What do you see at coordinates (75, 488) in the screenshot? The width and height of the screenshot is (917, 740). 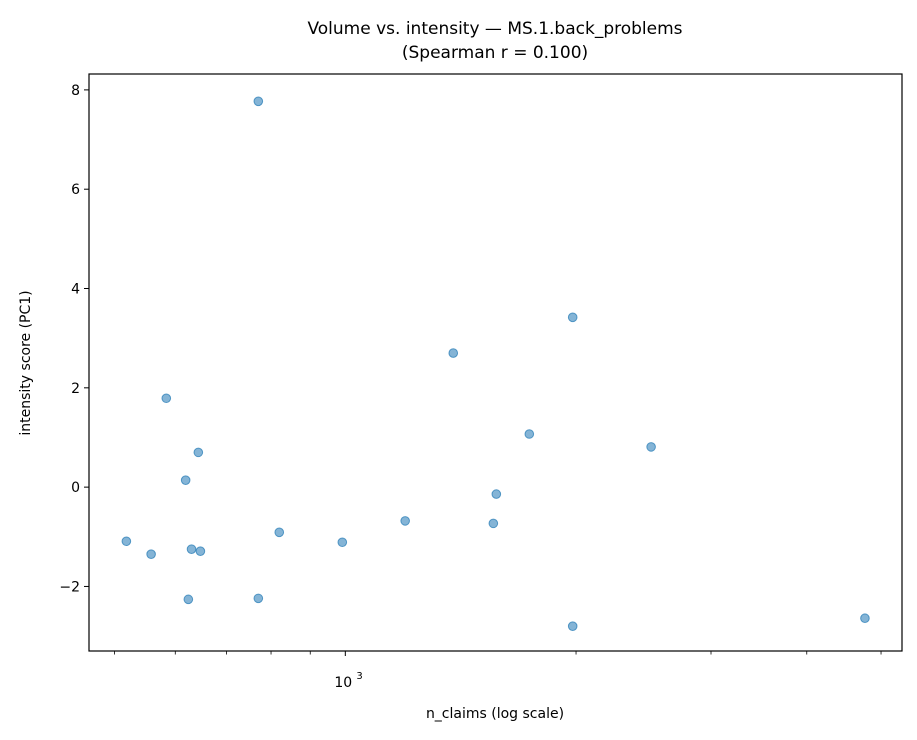 I see `y-tick-label: 0` at bounding box center [75, 488].